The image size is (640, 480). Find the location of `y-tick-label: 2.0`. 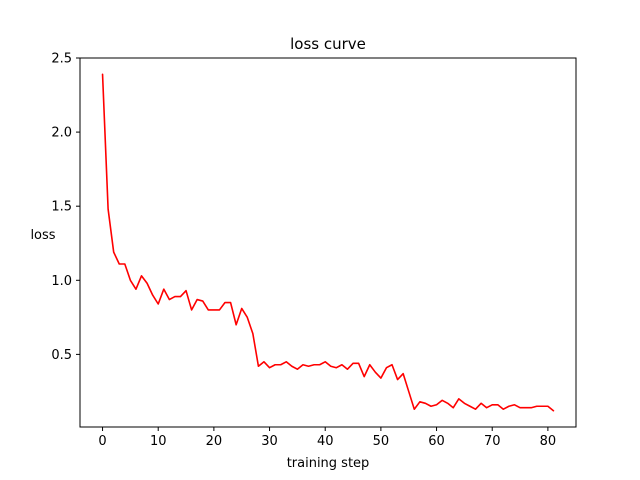

y-tick-label: 2.0 is located at coordinates (61, 133).